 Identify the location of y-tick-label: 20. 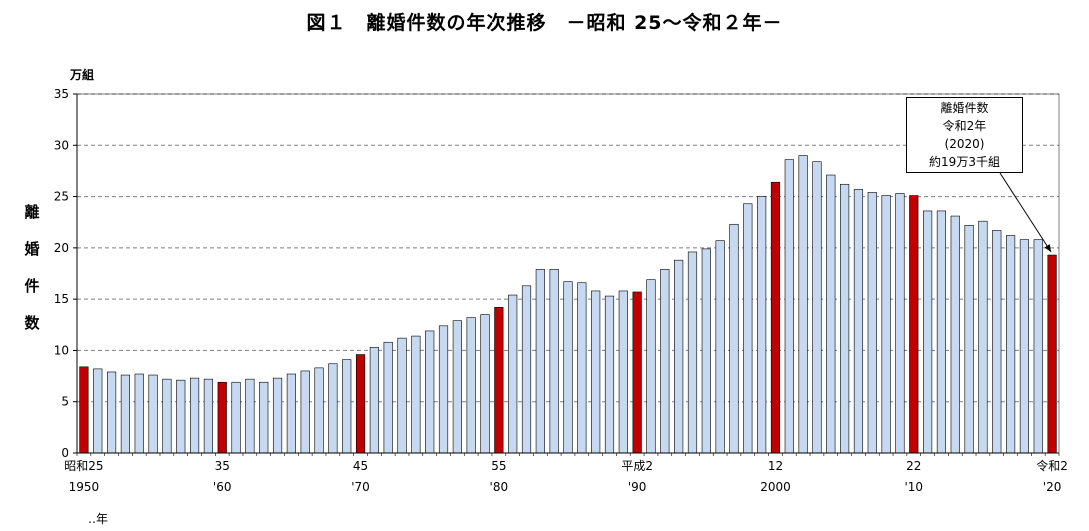
(61, 248).